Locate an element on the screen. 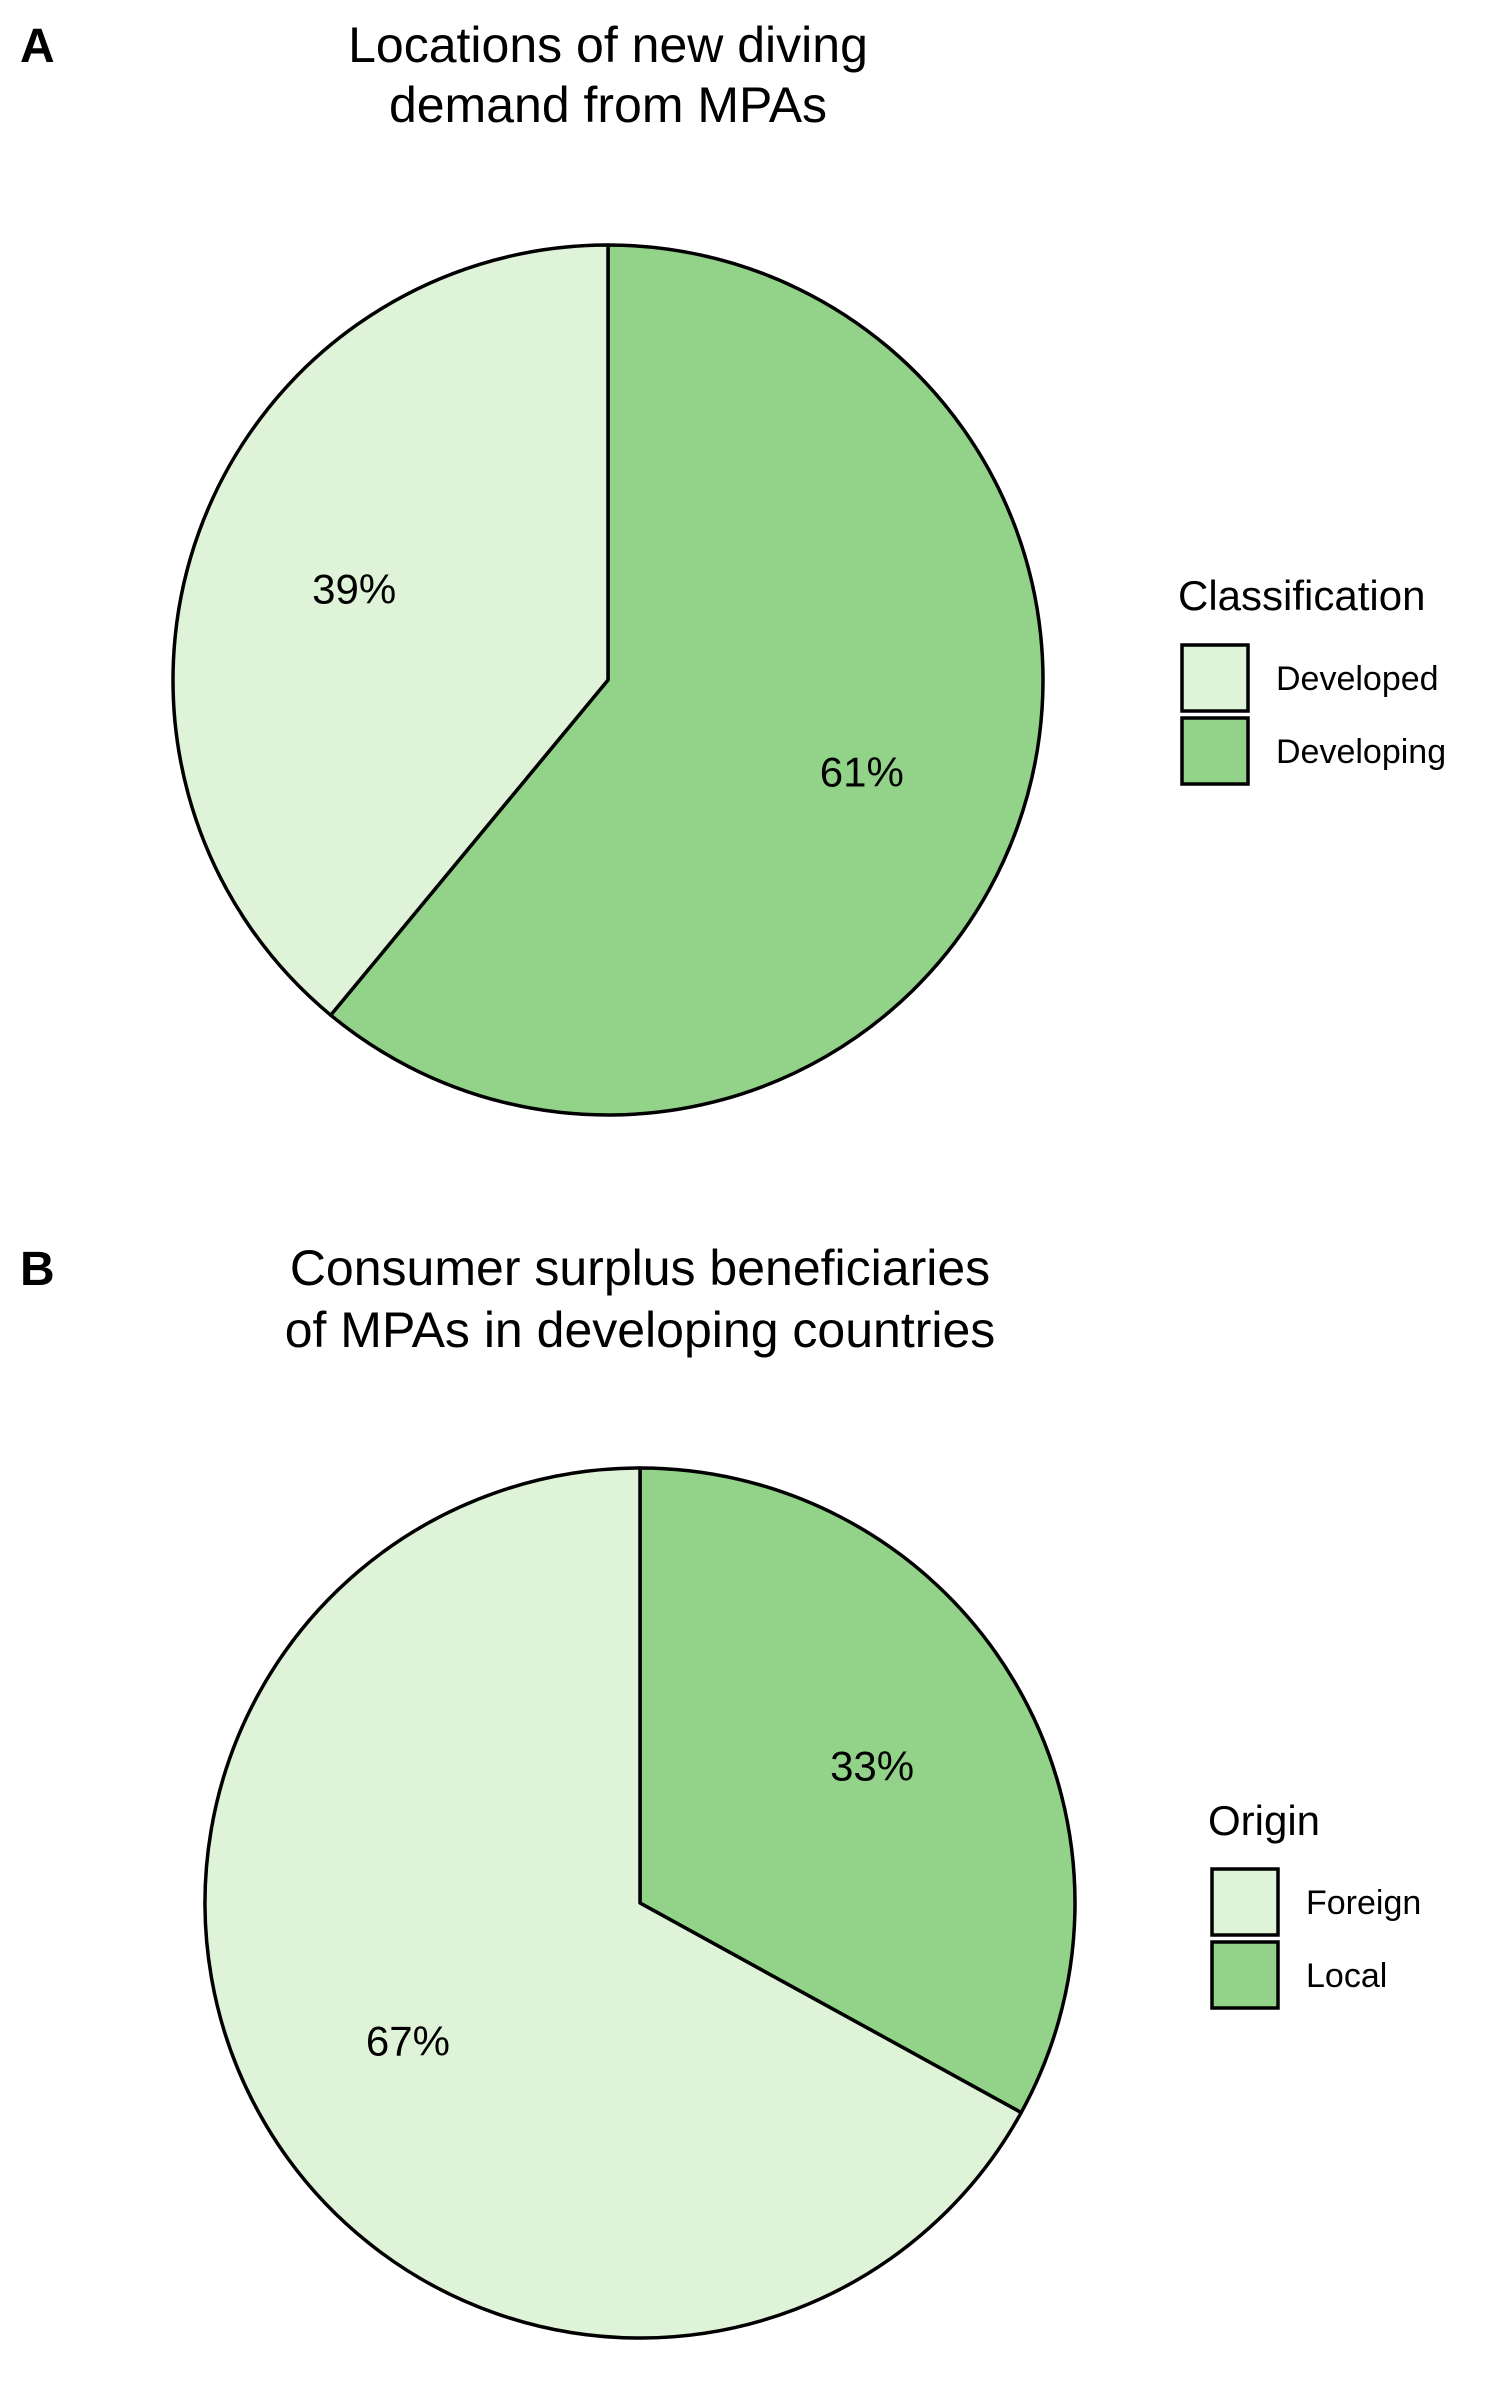 This screenshot has height=2400, width=1500. legend-key-developed is located at coordinates (1215, 678).